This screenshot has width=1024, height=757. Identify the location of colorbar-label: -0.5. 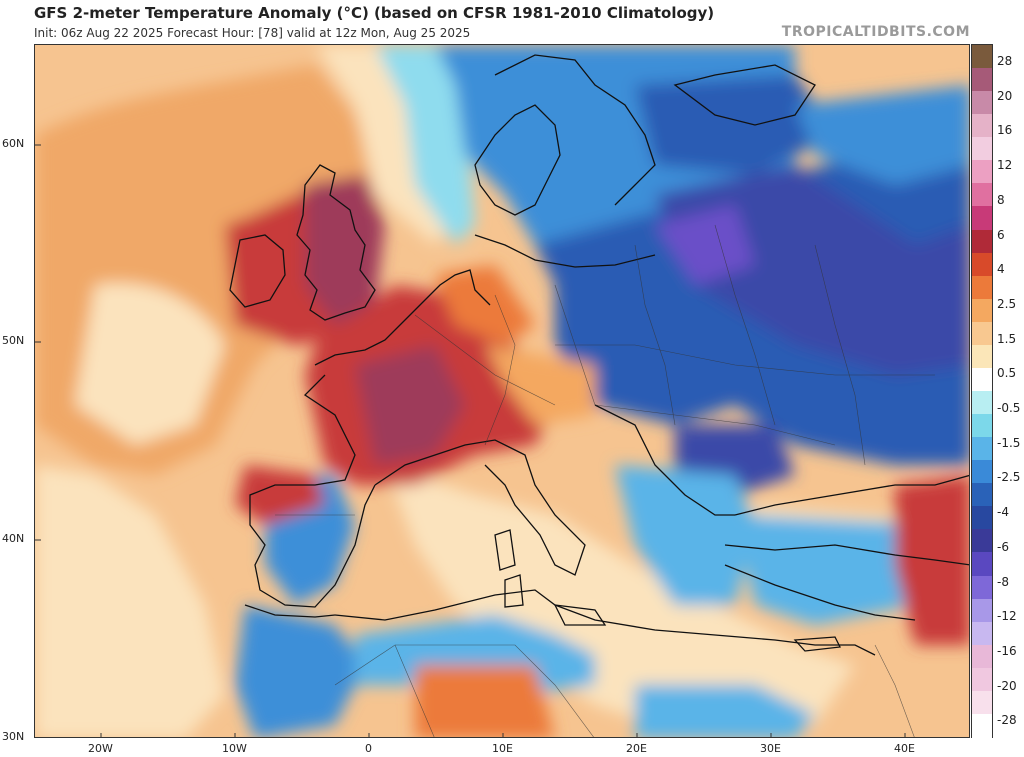
(1009, 408).